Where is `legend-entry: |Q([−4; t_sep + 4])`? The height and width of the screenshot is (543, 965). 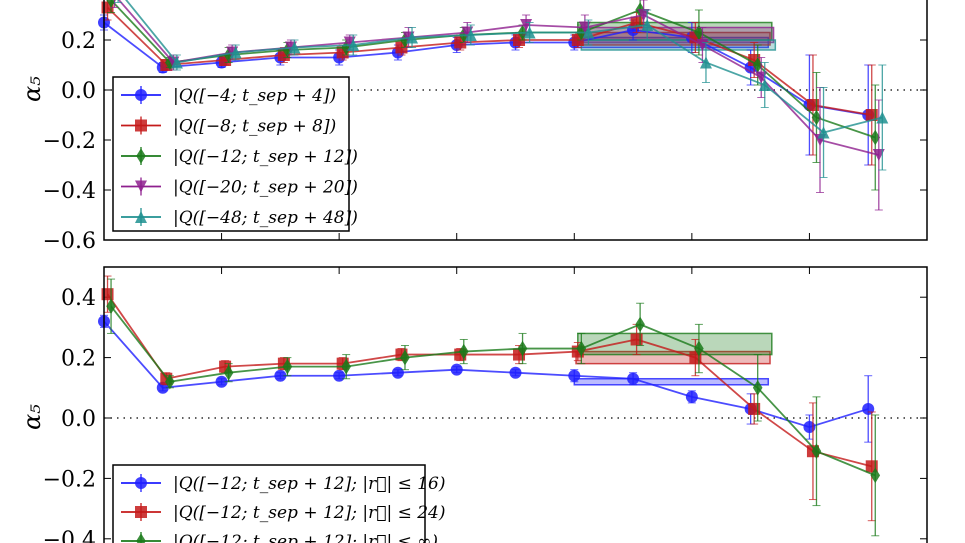
legend-entry: |Q([−4; t_sep + 4]) is located at coordinates (228, 96).